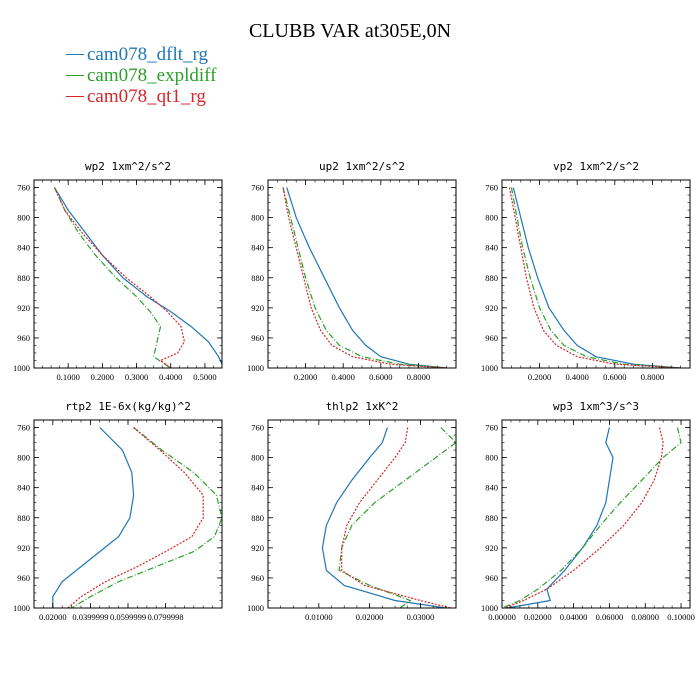  What do you see at coordinates (128, 617) in the screenshot?
I see `x-tick-label: 0.0599999` at bounding box center [128, 617].